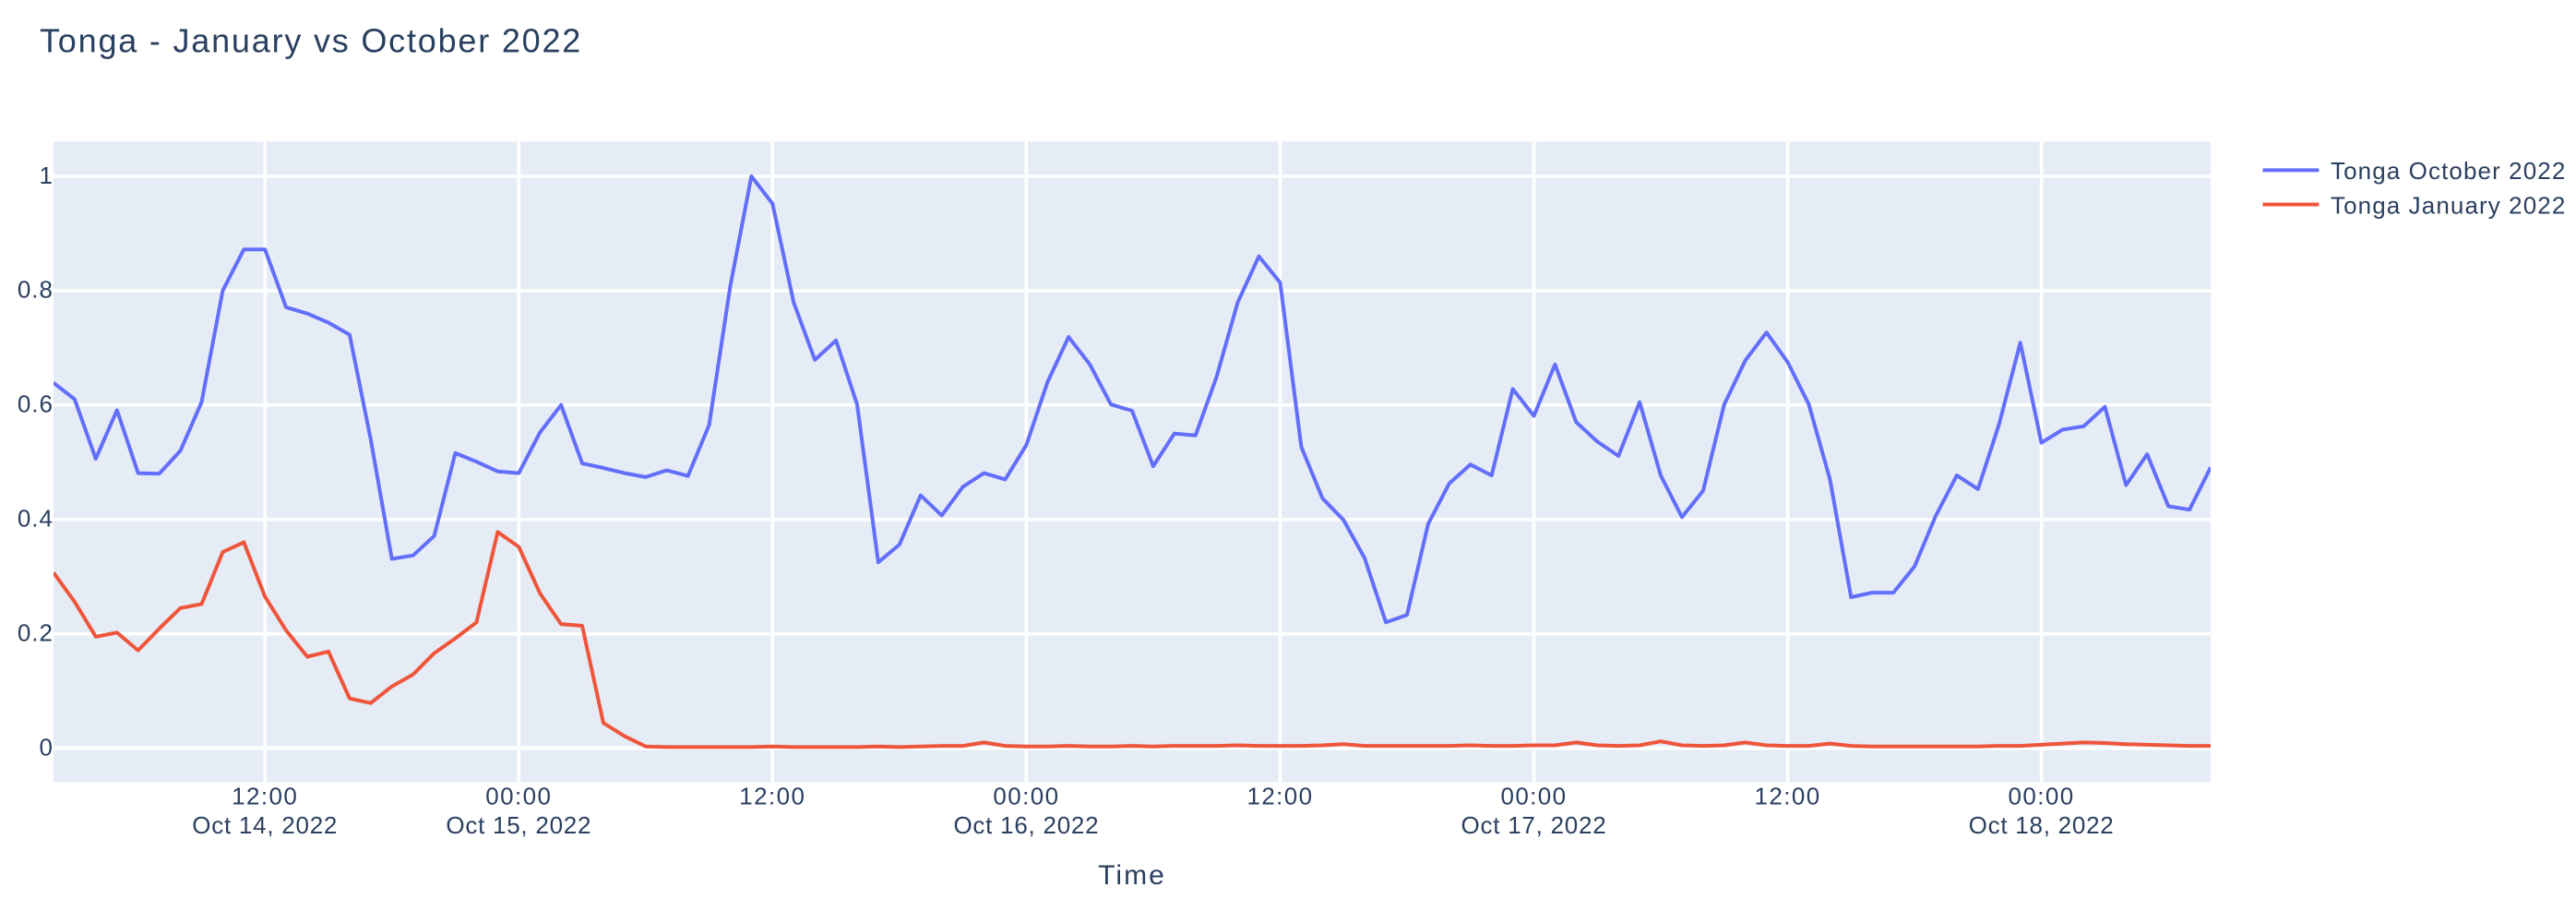 The image size is (2576, 899). Describe the element at coordinates (2042, 825) in the screenshot. I see `svg-text: Oct 18, 2022` at that location.